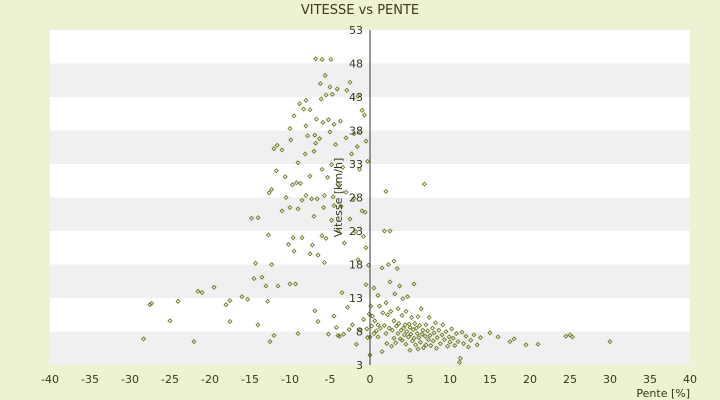 The image size is (720, 400). Describe the element at coordinates (490, 379) in the screenshot. I see `x-tick-label: 15` at that location.